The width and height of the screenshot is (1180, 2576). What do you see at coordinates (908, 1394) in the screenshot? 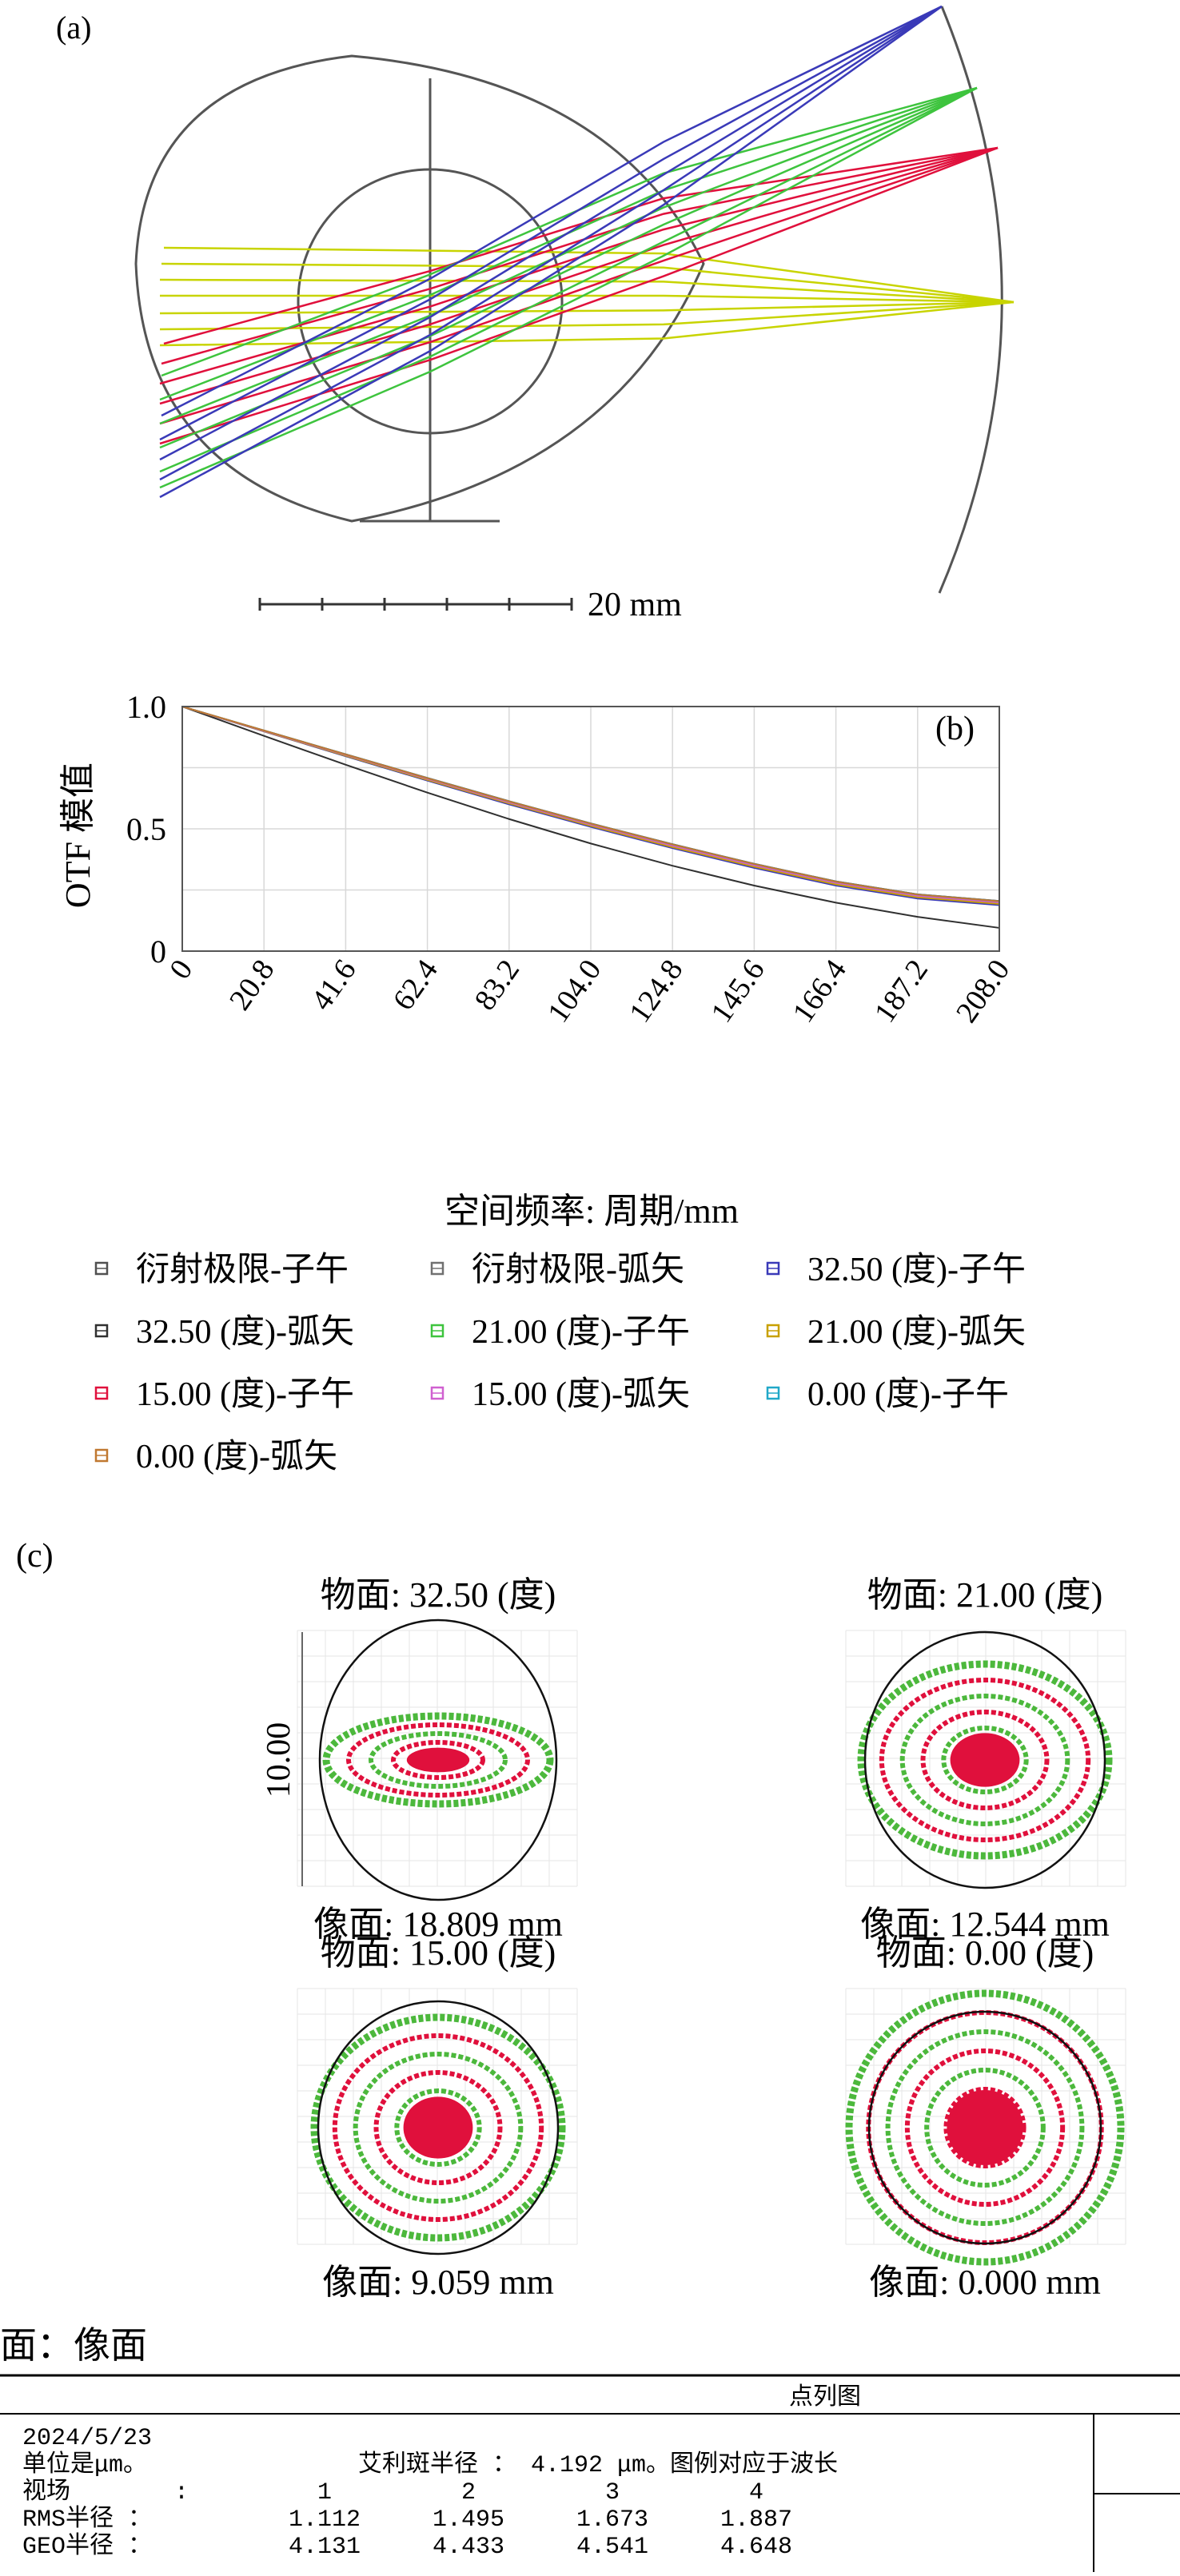
I see `legend-entry: 0.00 (度)-子午` at bounding box center [908, 1394].